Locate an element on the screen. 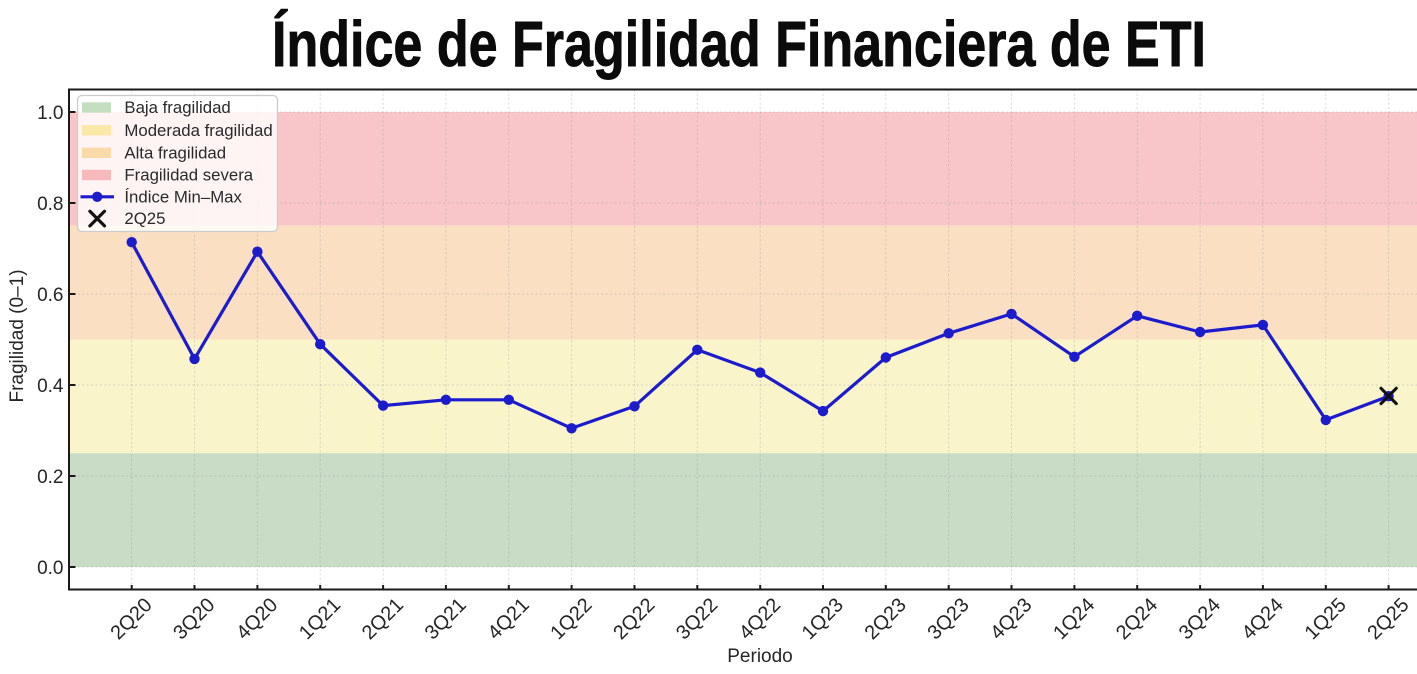 The width and height of the screenshot is (1417, 674). svg-text: 2Q22 is located at coordinates (634, 619).